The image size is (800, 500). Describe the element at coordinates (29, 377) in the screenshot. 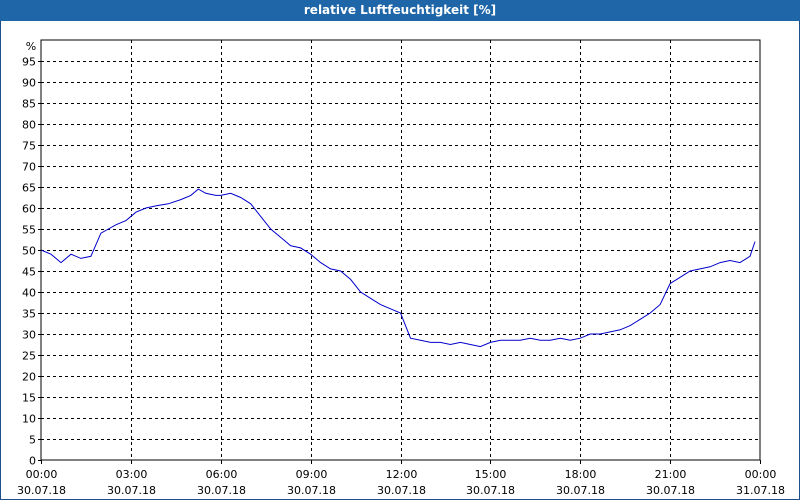

I see `y-tick-label: 20` at that location.